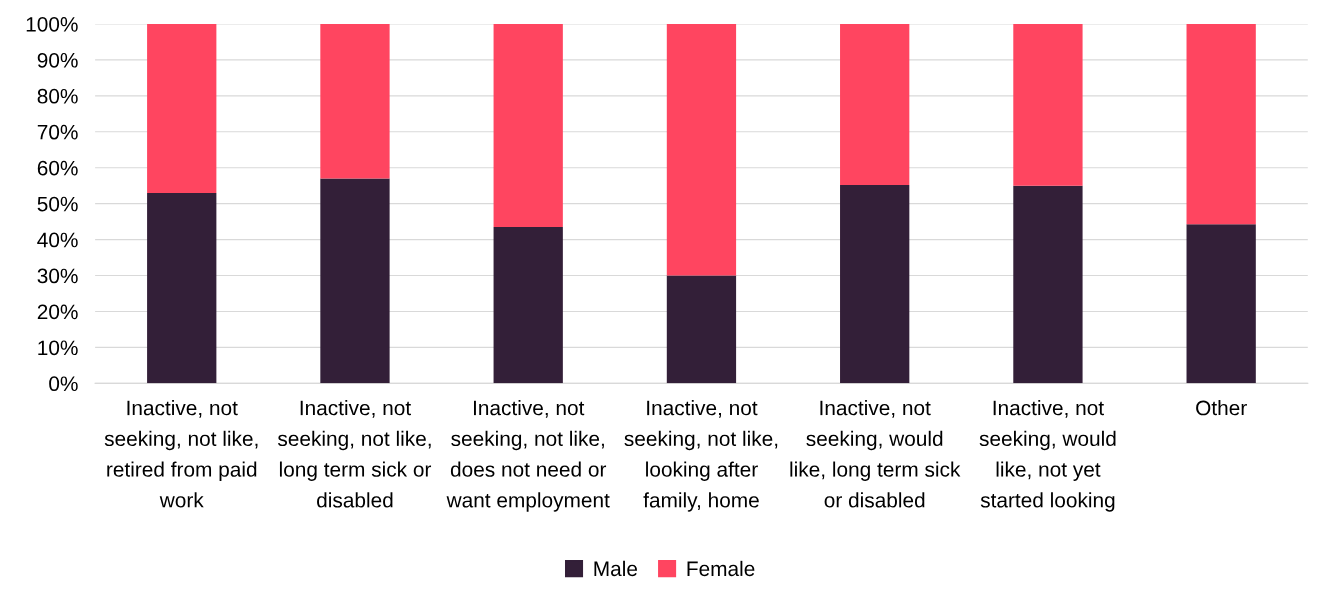  I want to click on y-tick-label: 40%, so click(57, 240).